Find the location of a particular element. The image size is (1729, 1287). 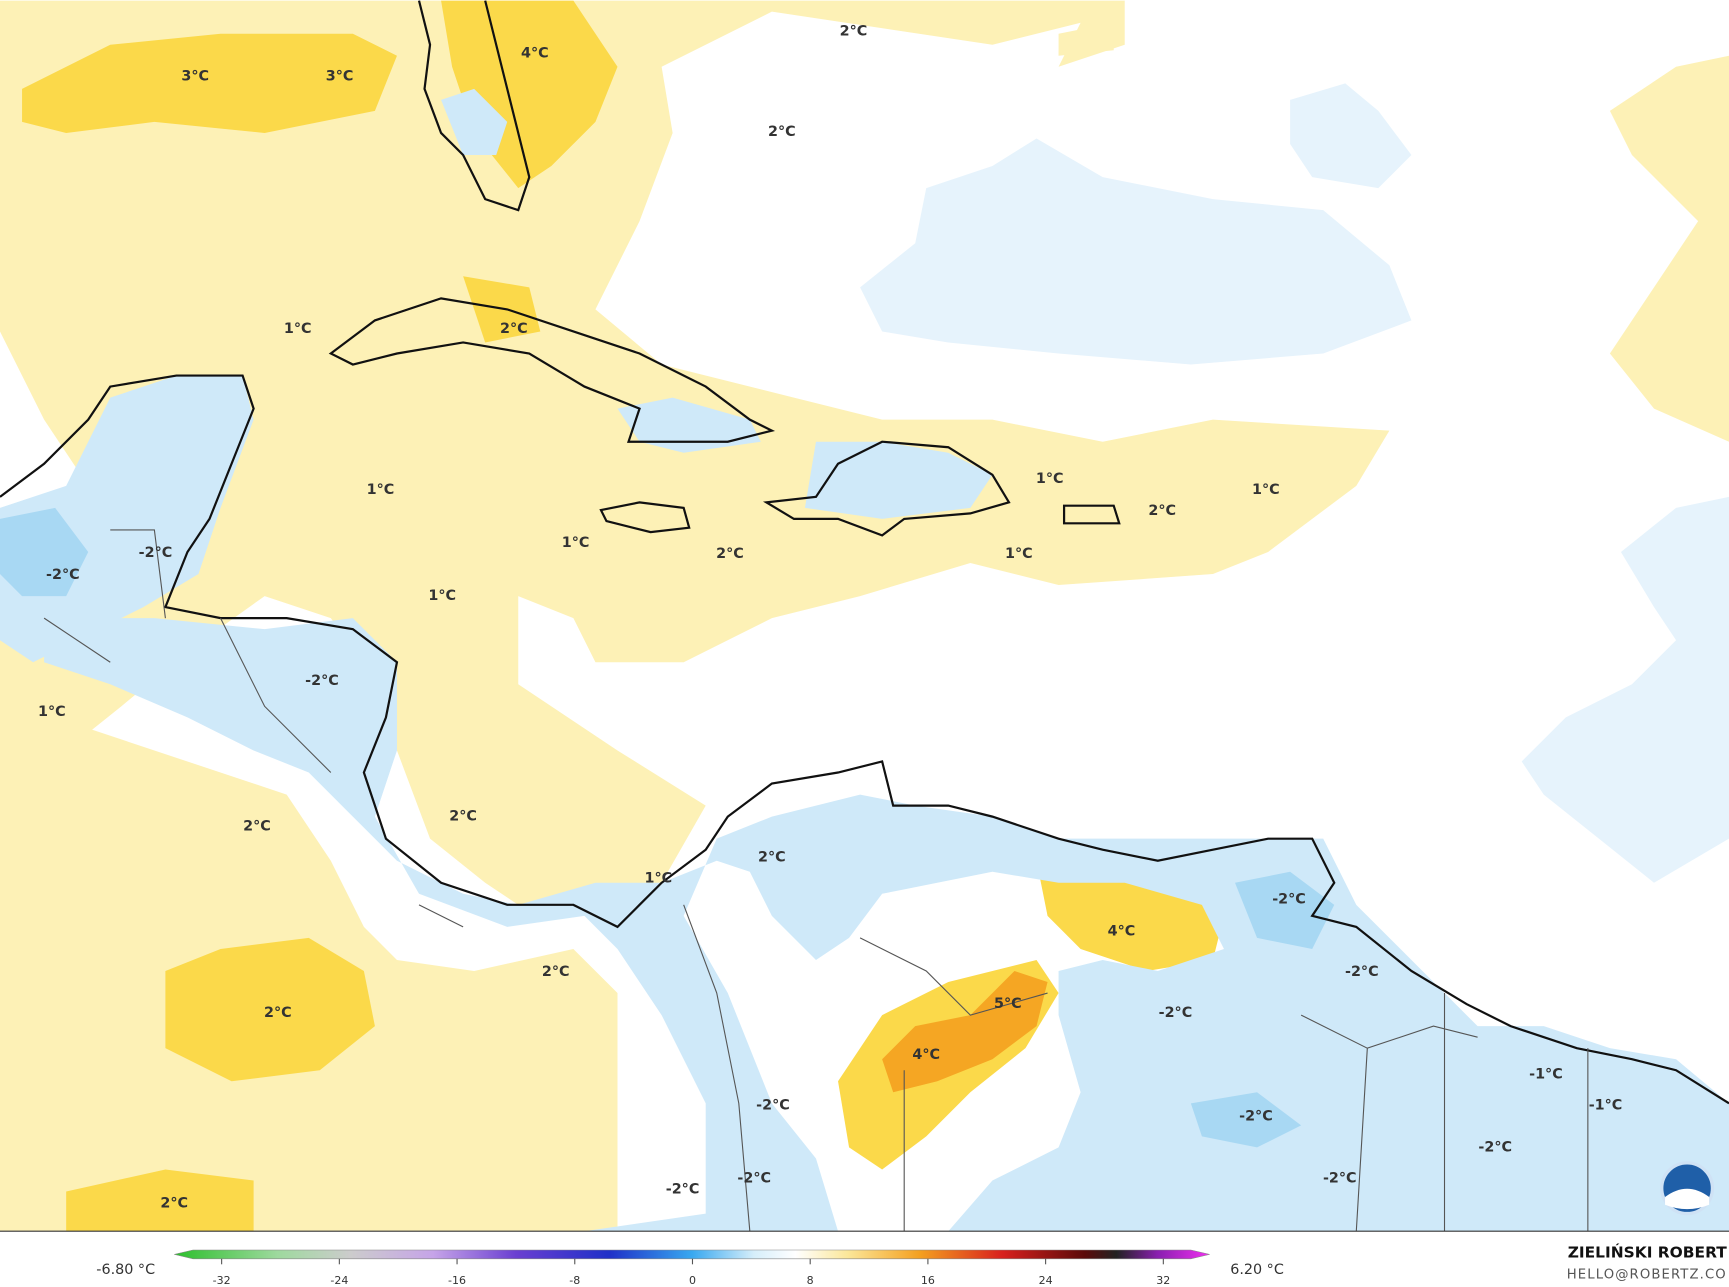

colorbar-tick-label: -8 is located at coordinates (574, 1280).